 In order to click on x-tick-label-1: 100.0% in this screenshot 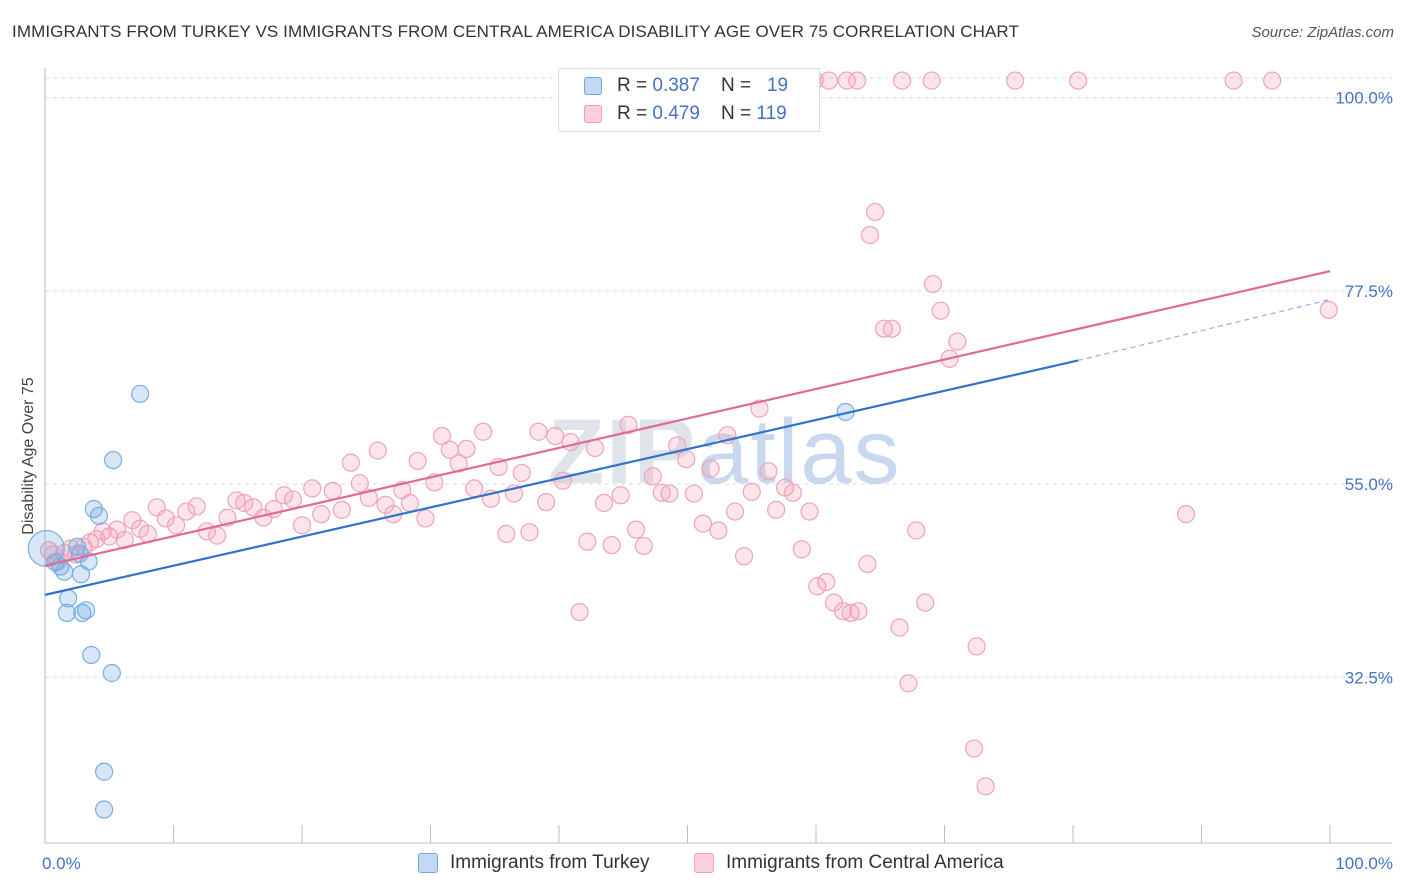, I will do `click(1364, 863)`.